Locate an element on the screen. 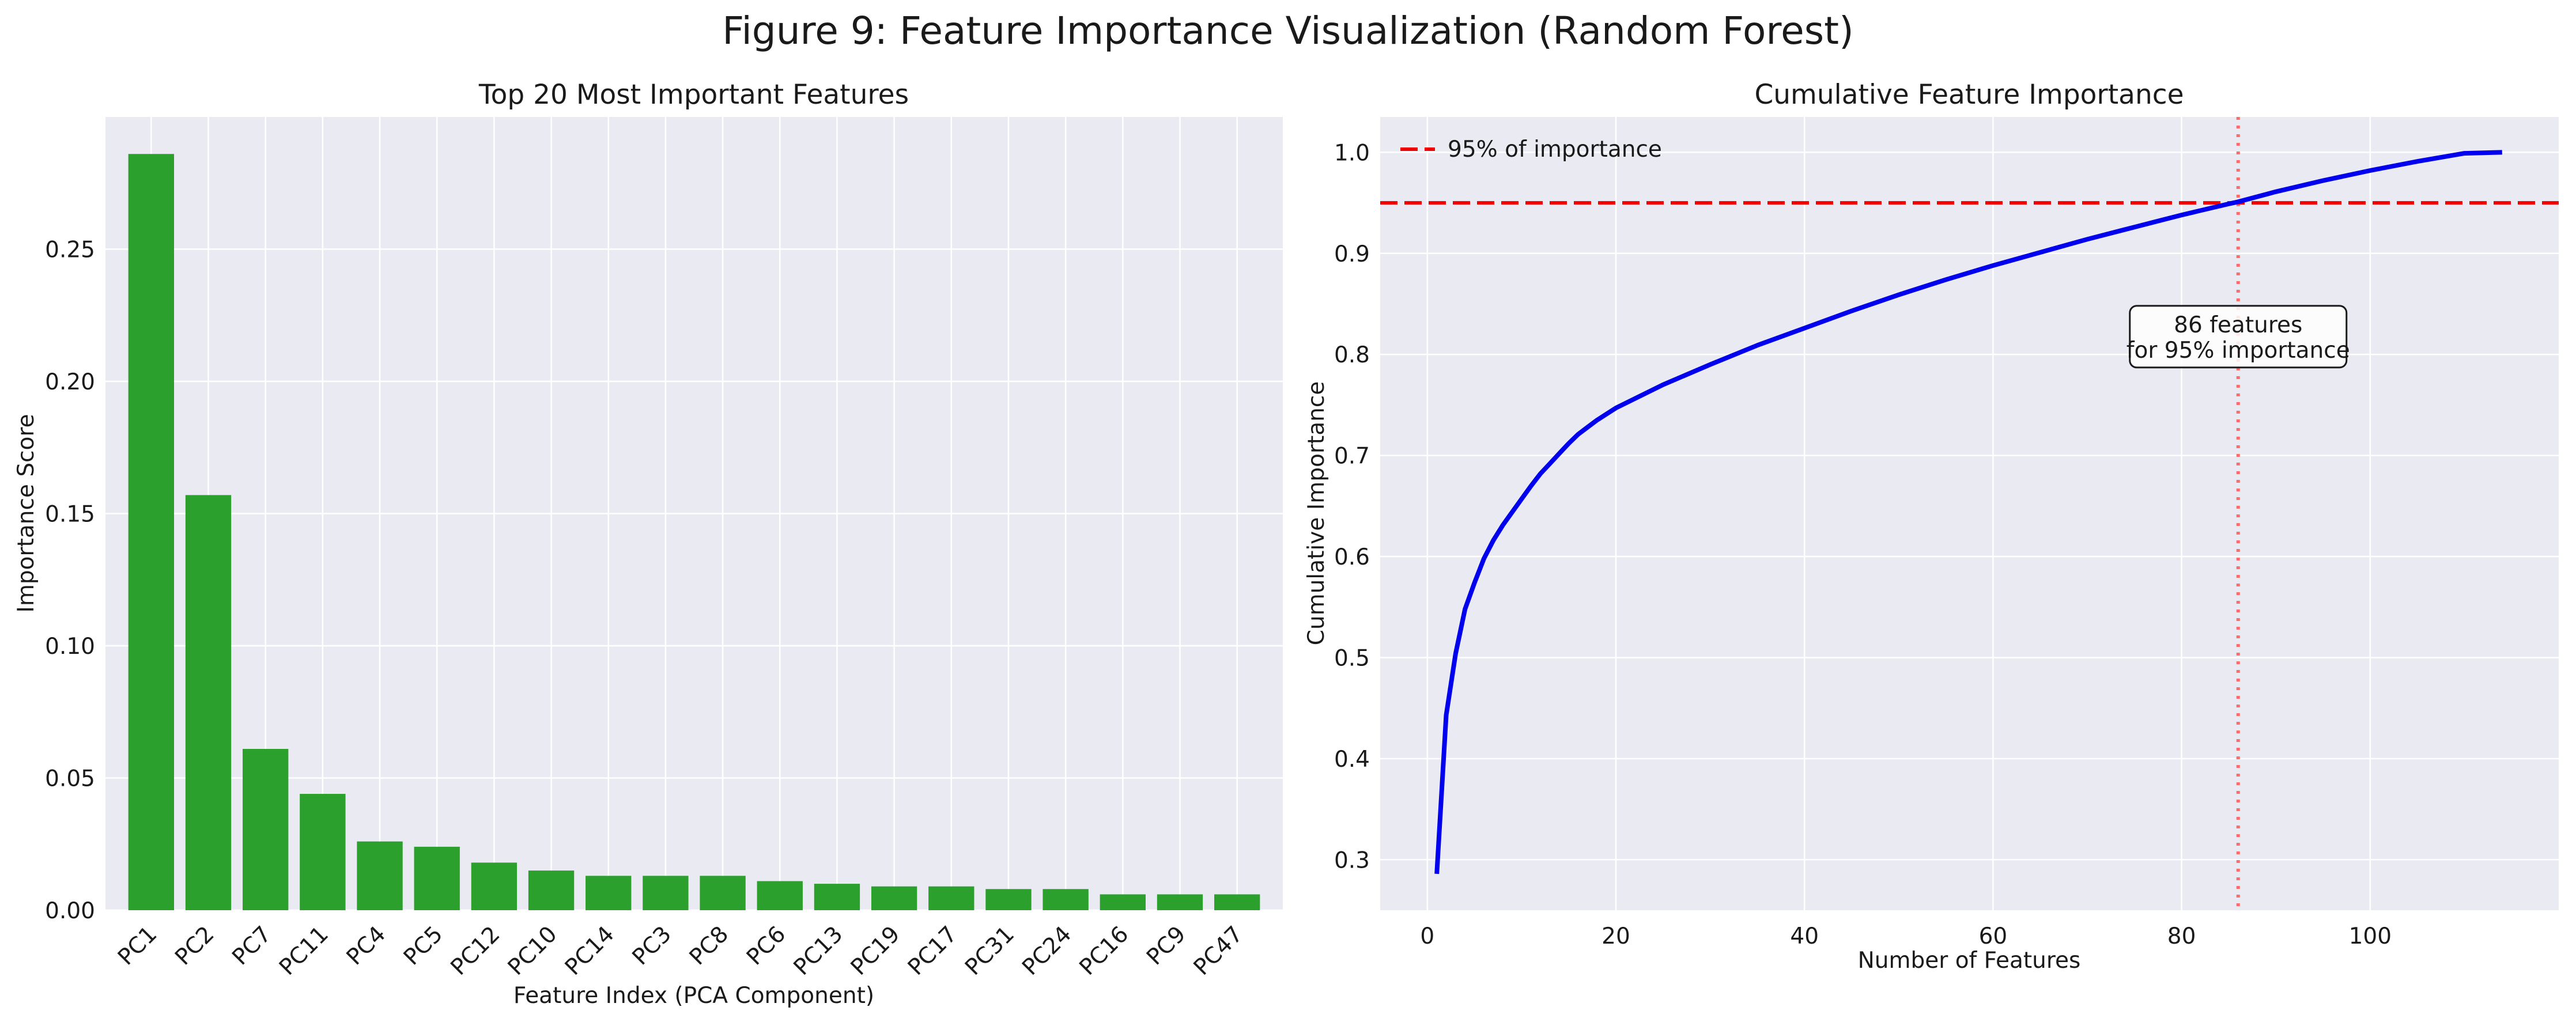 This screenshot has width=2576, height=1026. bar-chart-y-tick-label: 0.15 is located at coordinates (70, 515).